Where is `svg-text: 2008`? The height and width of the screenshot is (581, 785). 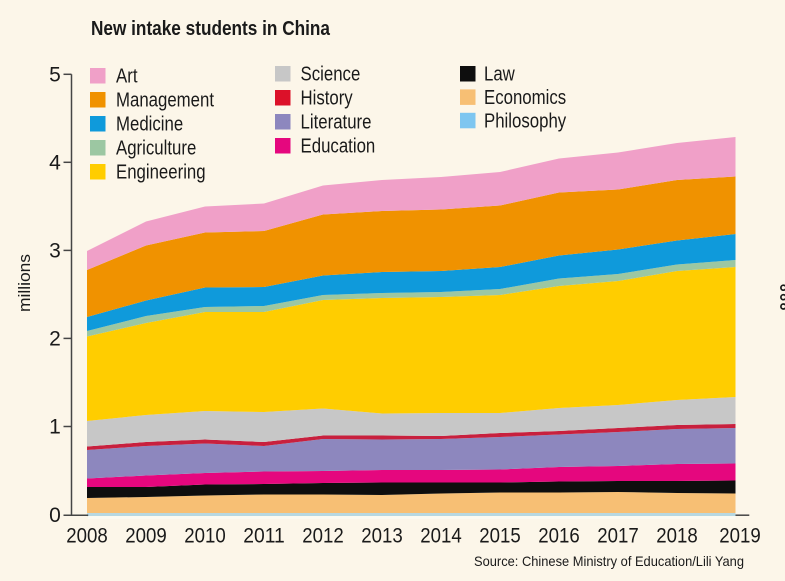
svg-text: 2008 is located at coordinates (87, 536).